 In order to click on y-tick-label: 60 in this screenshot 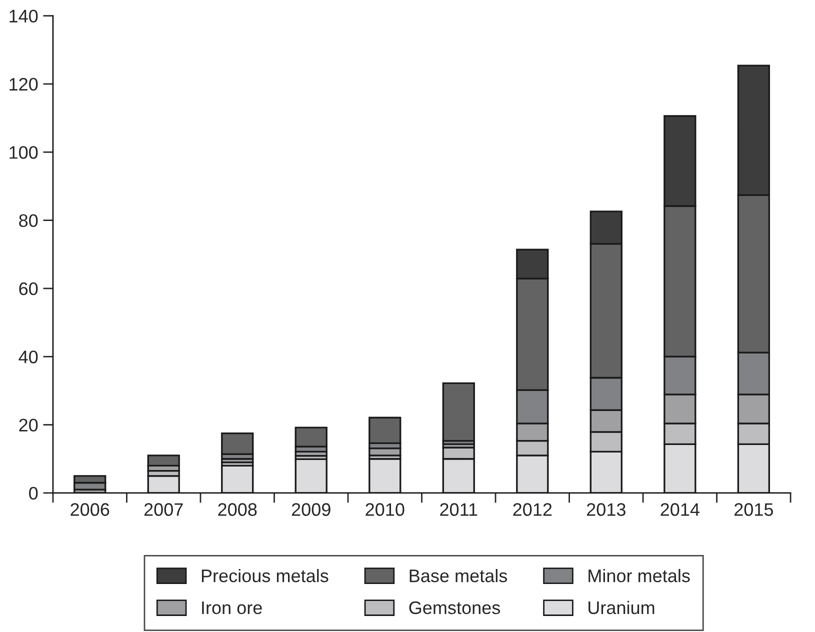, I will do `click(28, 289)`.